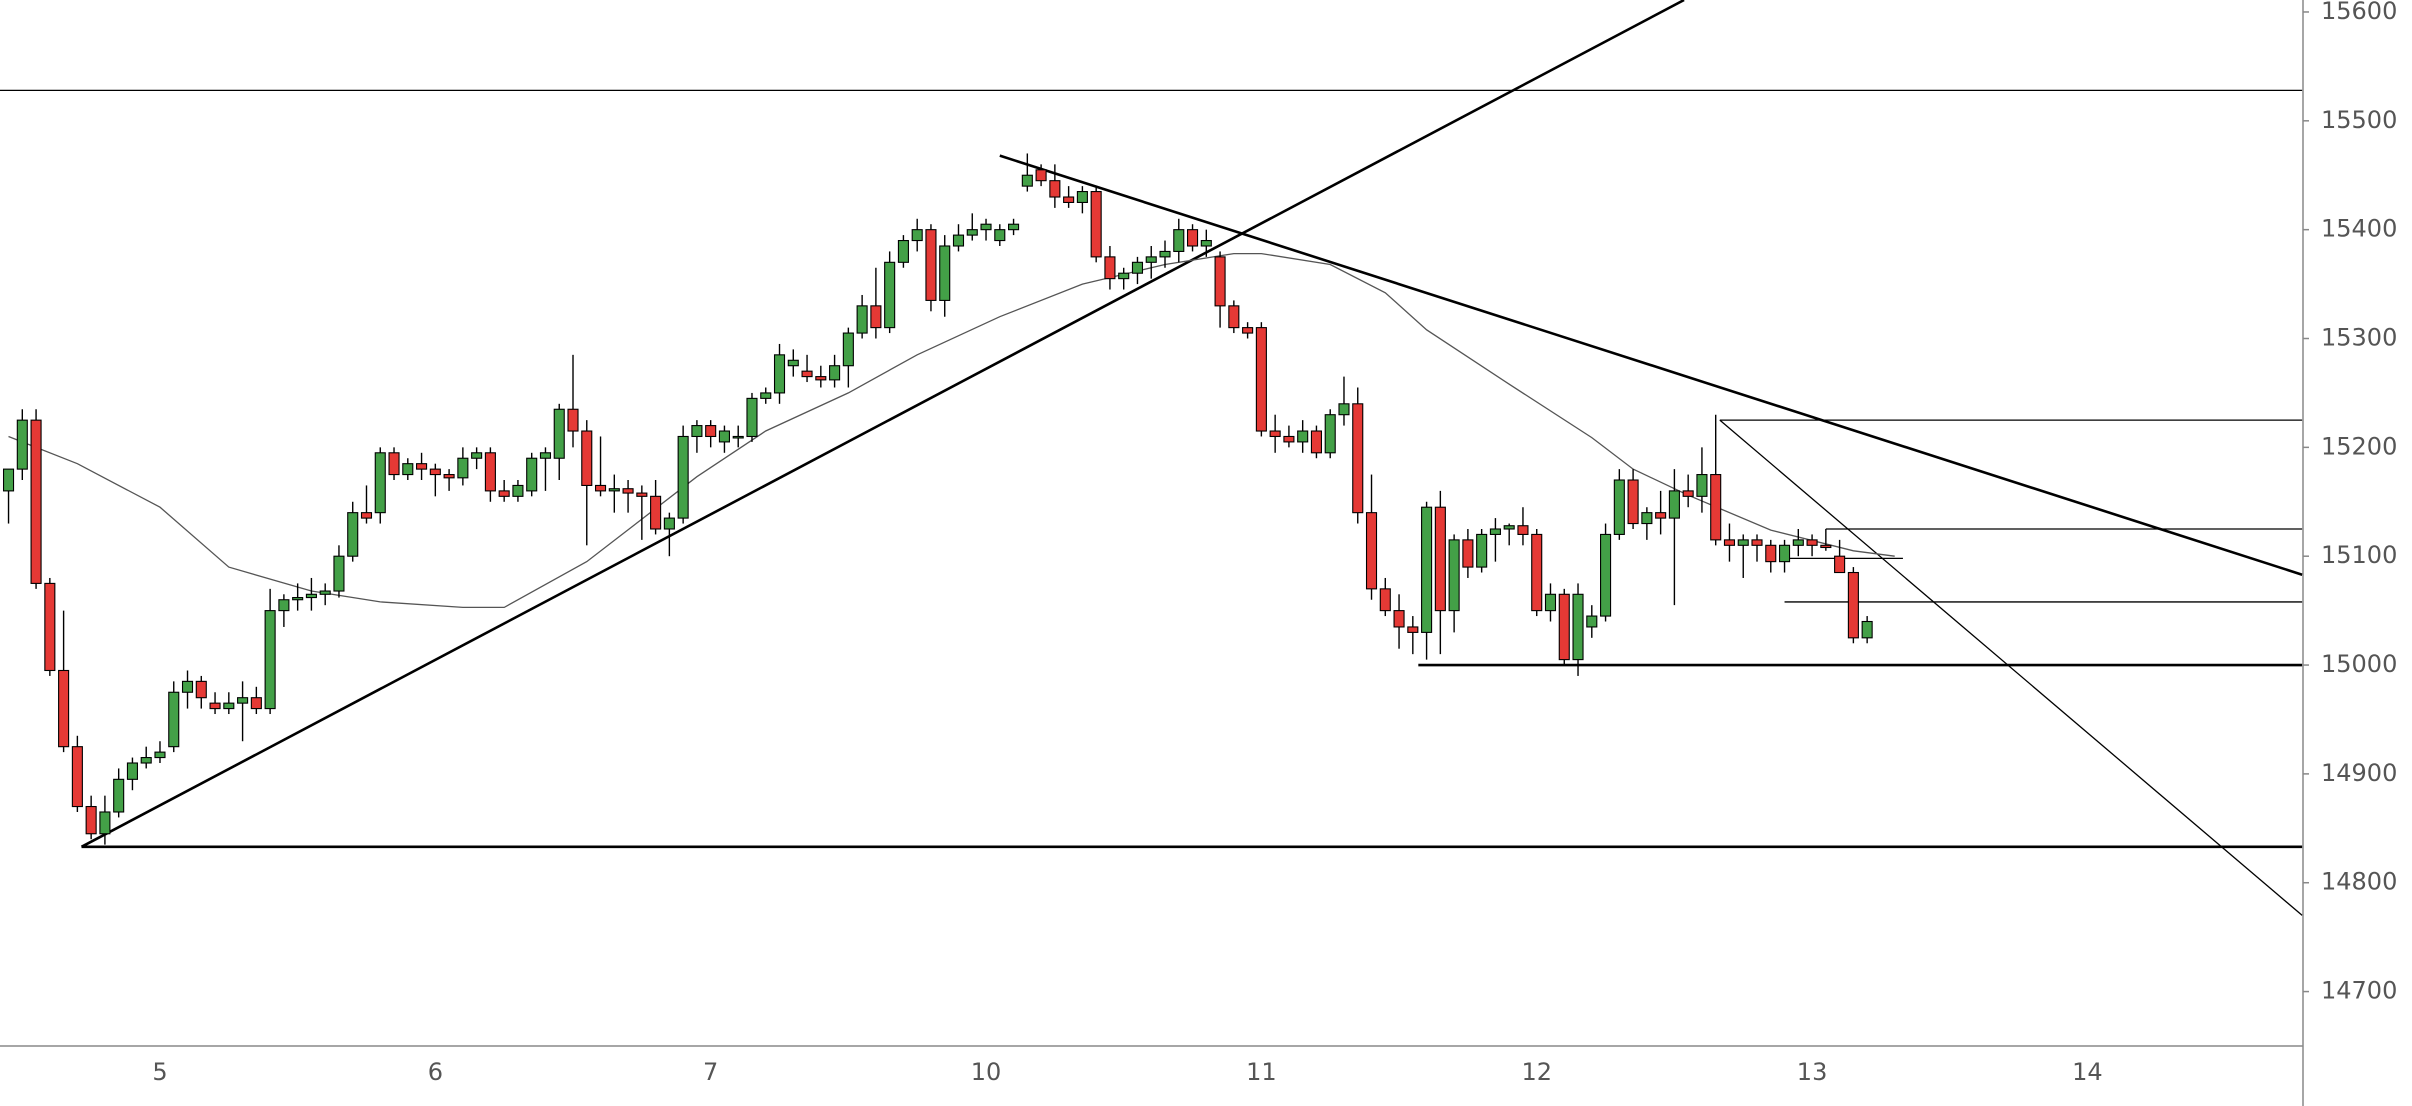 The height and width of the screenshot is (1106, 2412). Describe the element at coordinates (2359, 664) in the screenshot. I see `y-tick-label: 15000` at that location.